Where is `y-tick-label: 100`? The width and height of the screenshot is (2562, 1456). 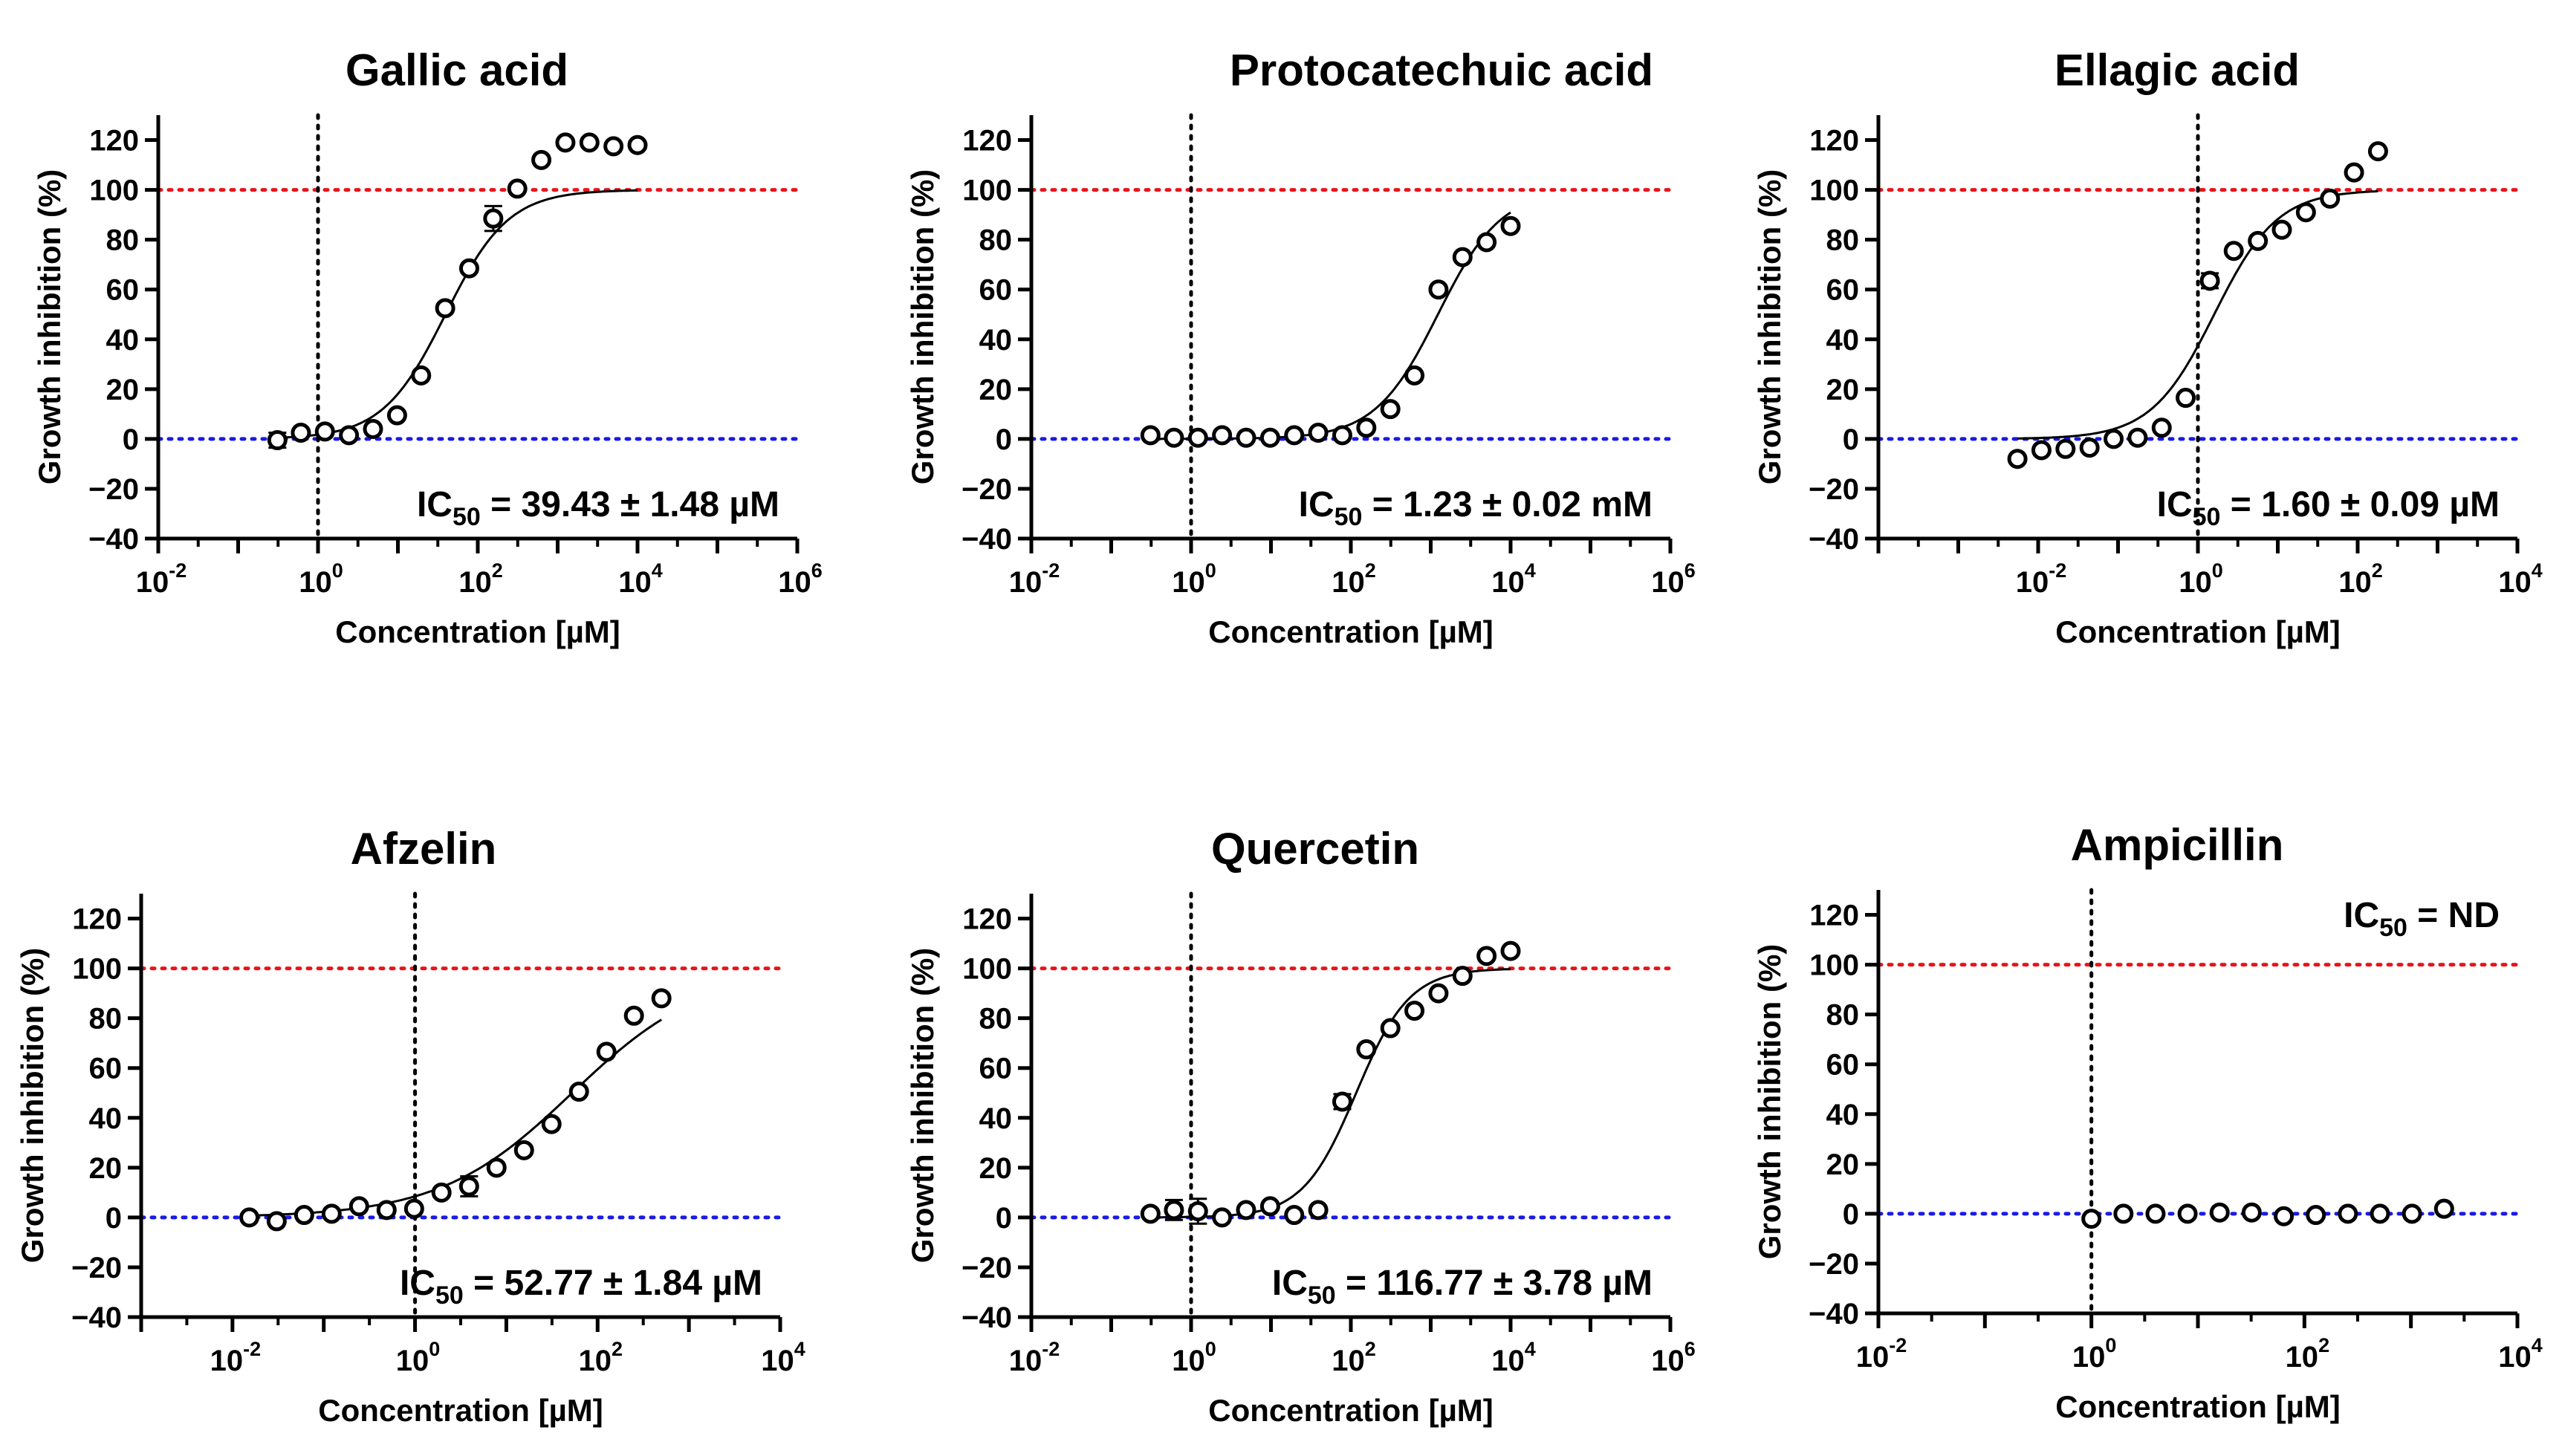 y-tick-label: 100 is located at coordinates (987, 970).